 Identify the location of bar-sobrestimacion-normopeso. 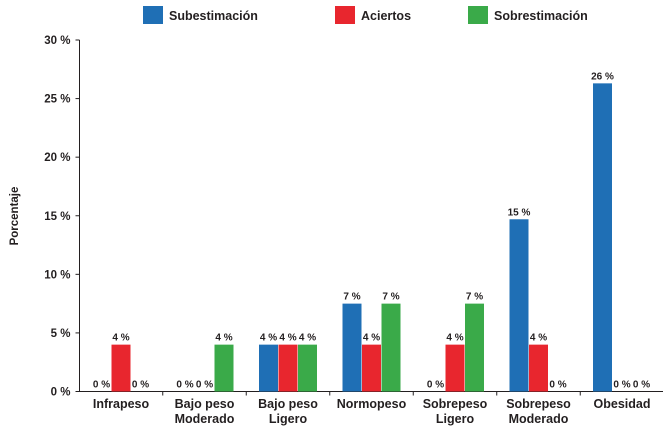
(391, 347).